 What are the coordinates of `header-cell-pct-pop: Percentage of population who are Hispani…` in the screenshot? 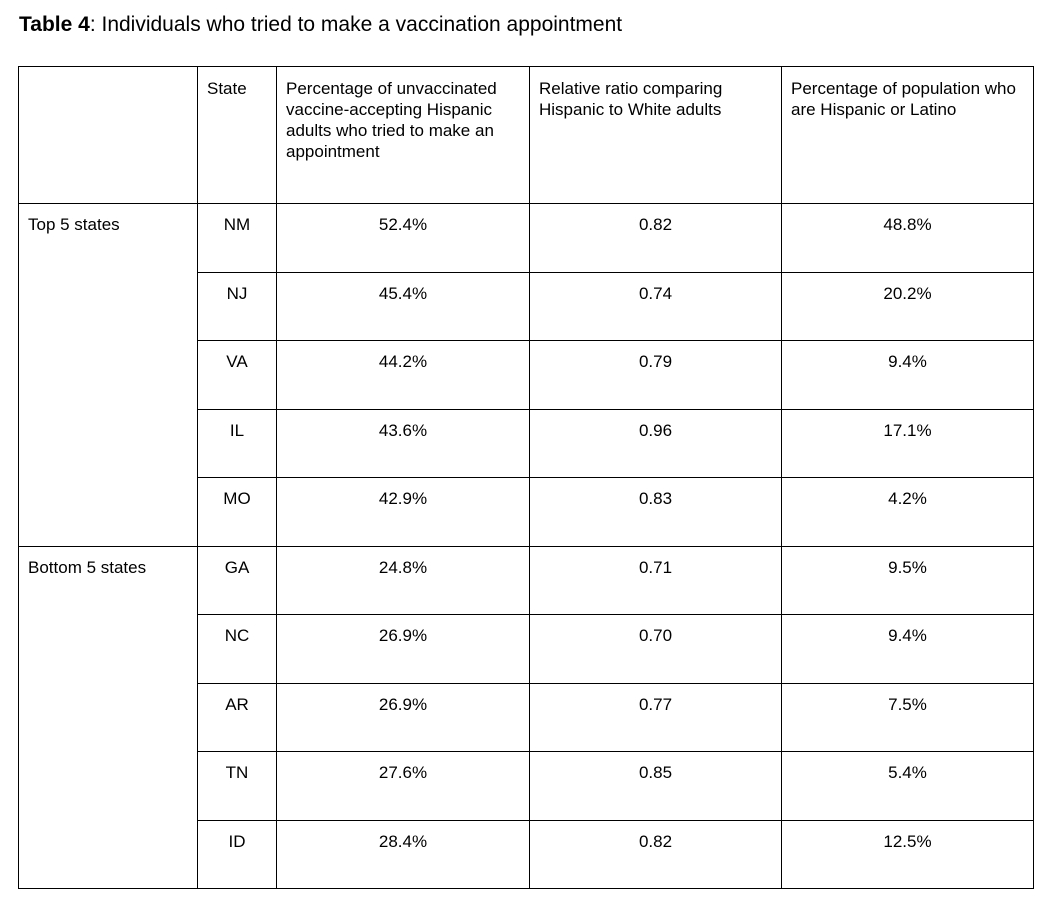 It's located at (907, 135).